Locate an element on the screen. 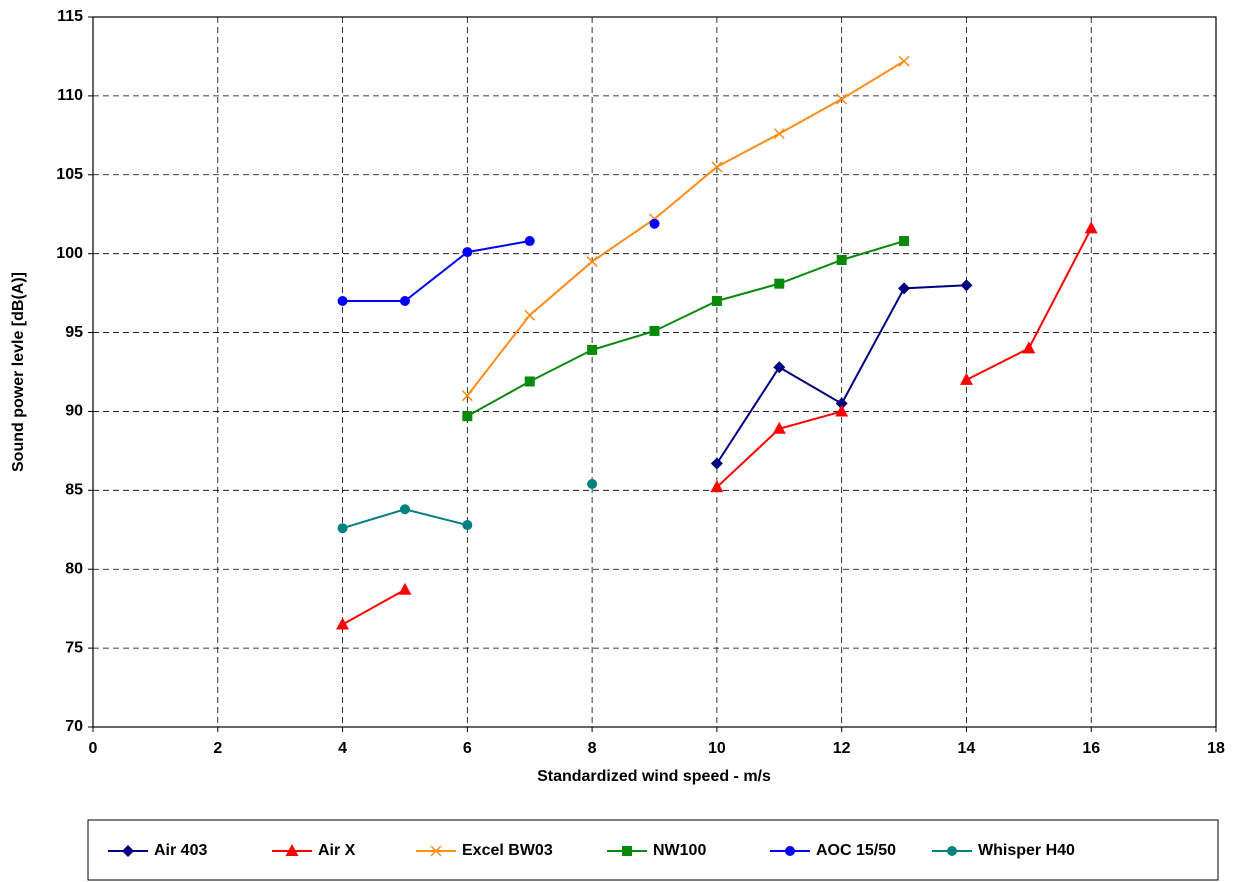  legend-label: Air X is located at coordinates (337, 850).